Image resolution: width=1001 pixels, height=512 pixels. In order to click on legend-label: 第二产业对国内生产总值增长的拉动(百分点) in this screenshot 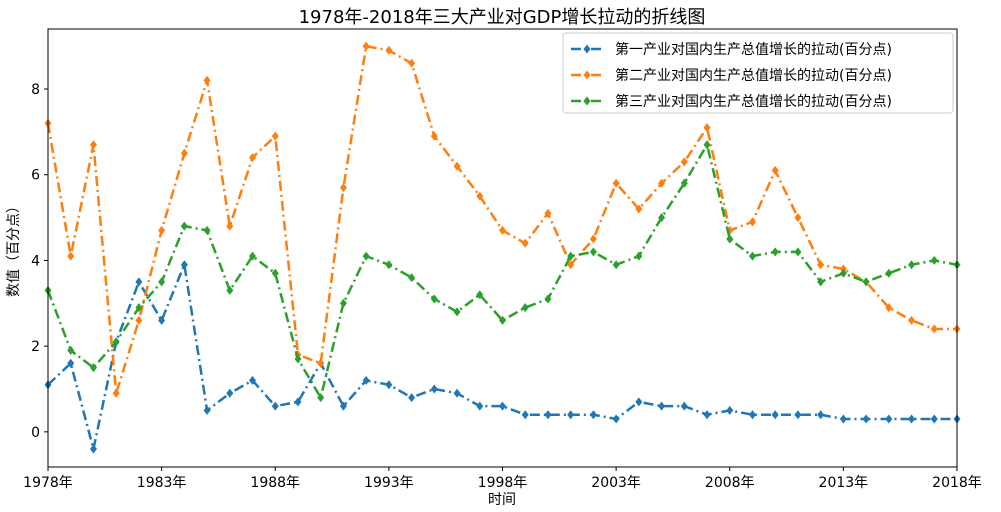, I will do `click(753, 75)`.